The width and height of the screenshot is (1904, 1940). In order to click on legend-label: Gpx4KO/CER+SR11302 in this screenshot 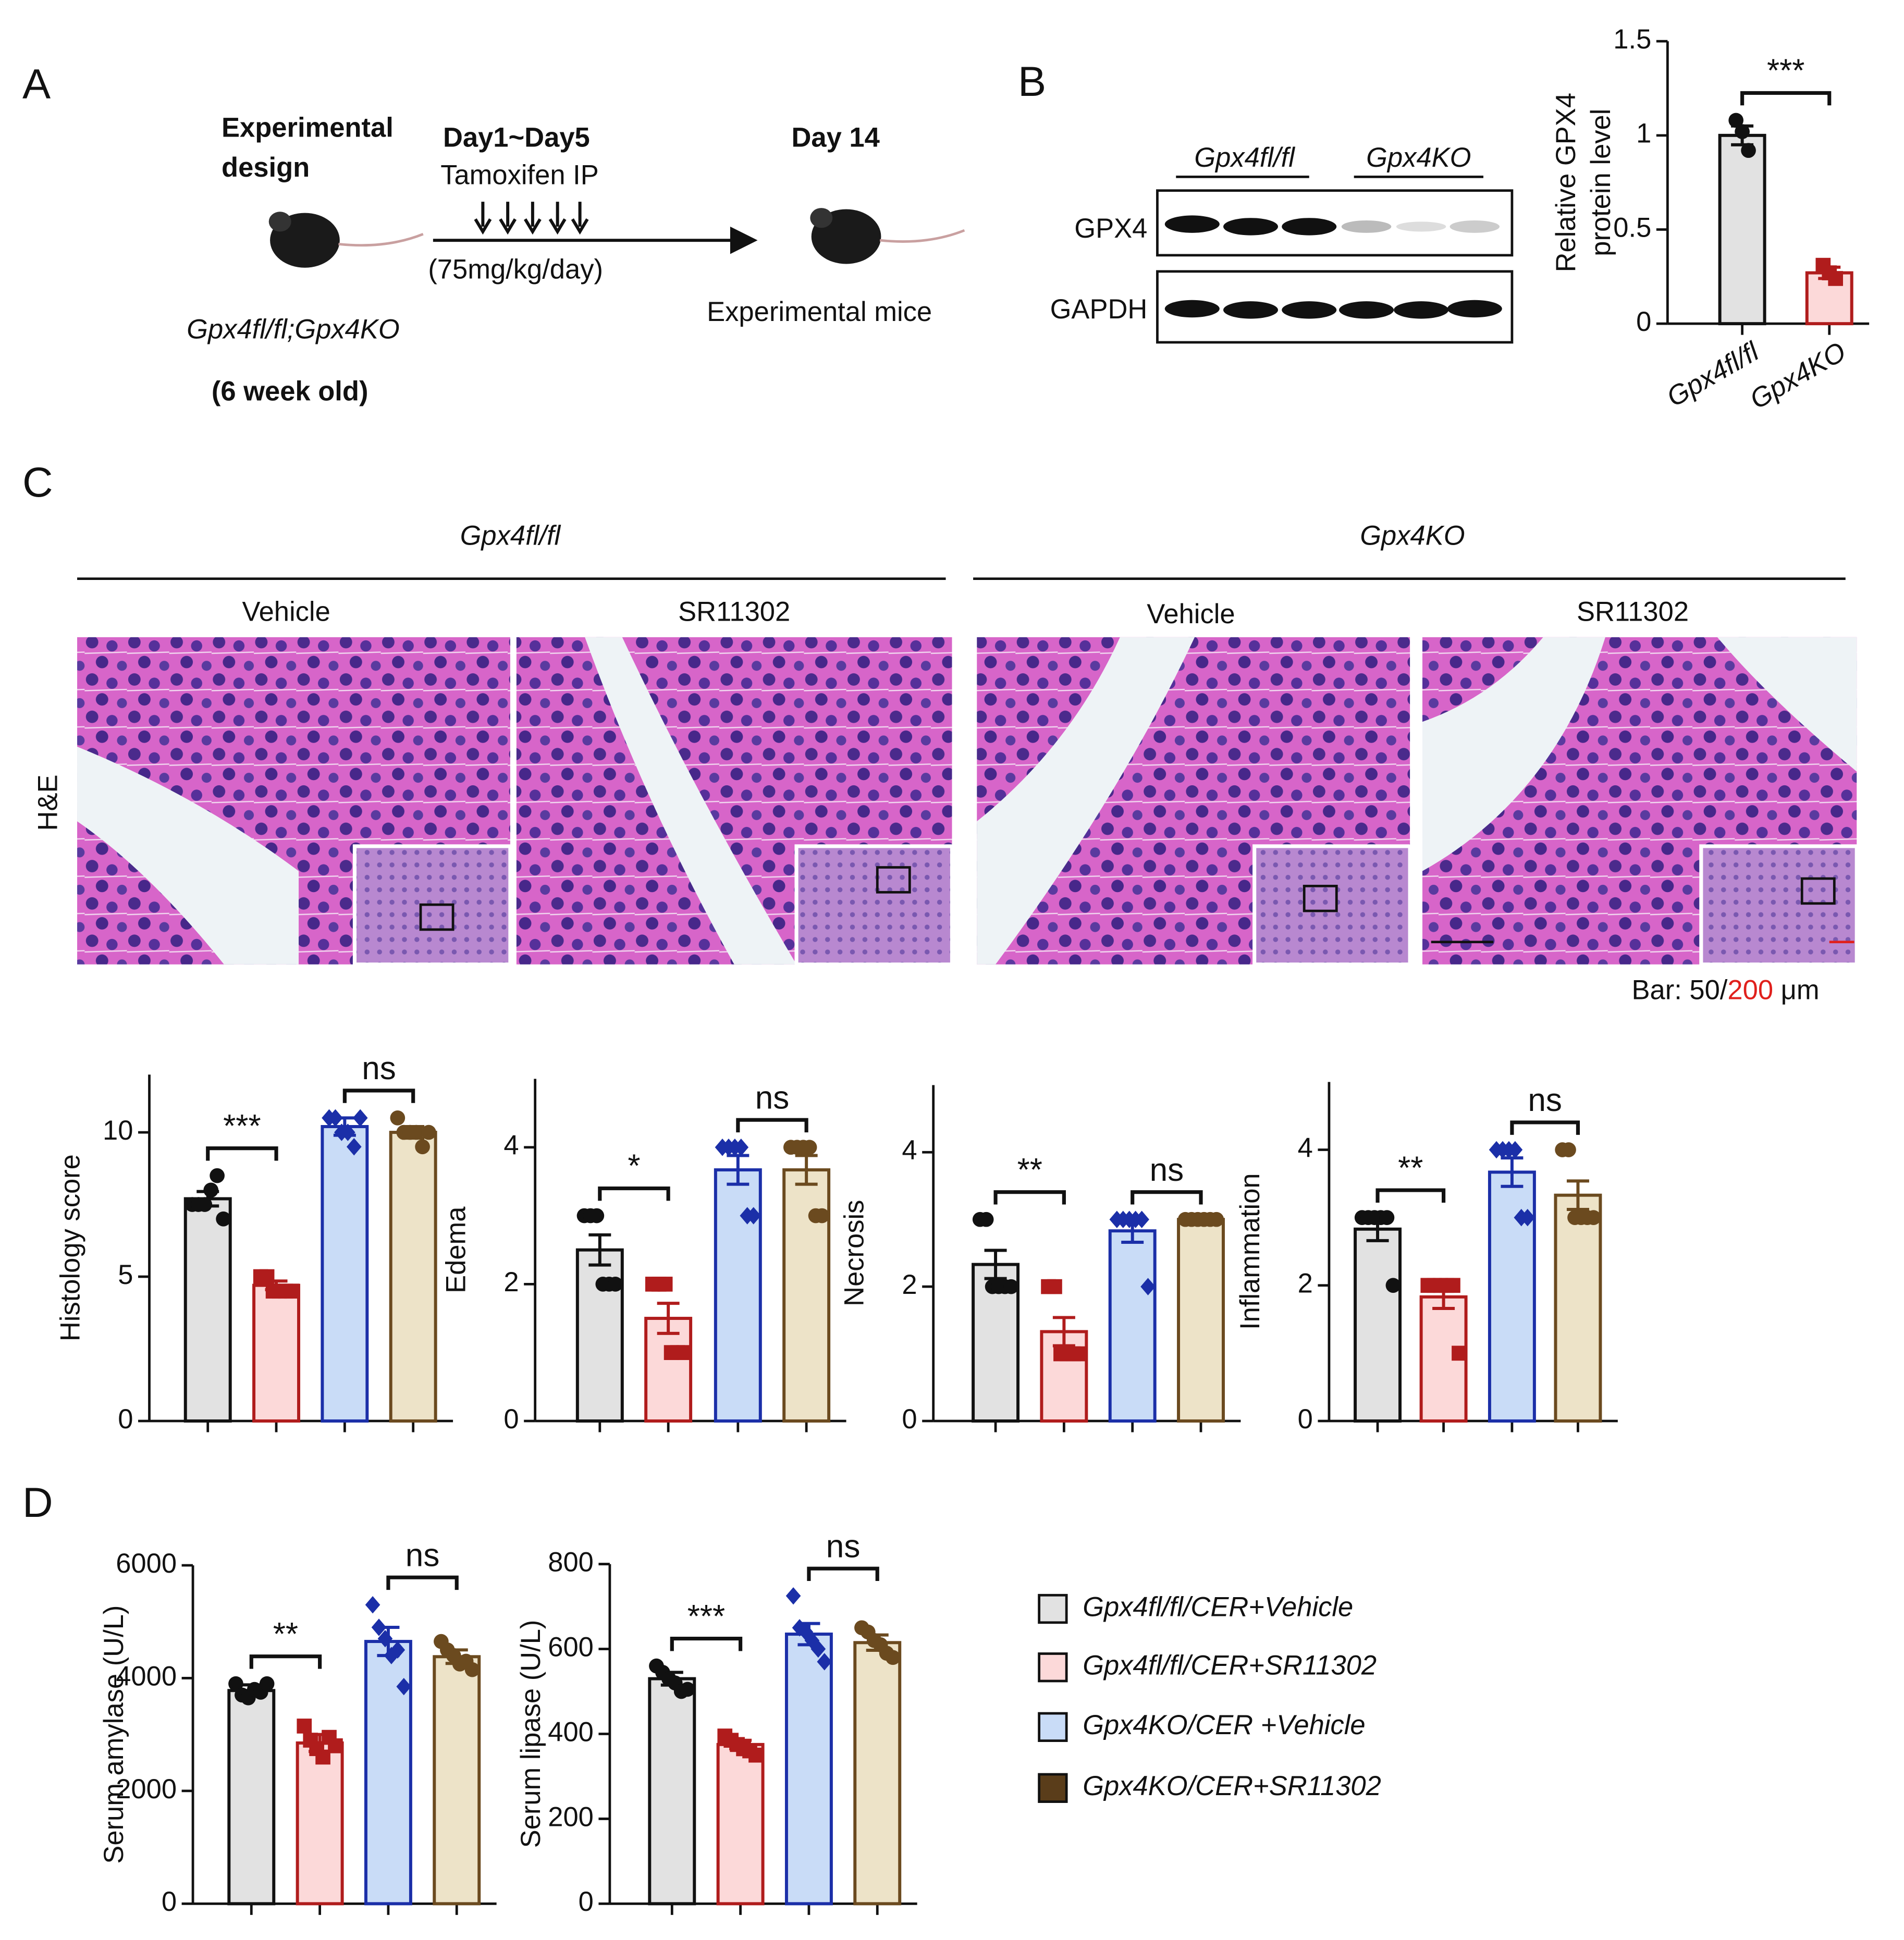, I will do `click(1232, 1786)`.